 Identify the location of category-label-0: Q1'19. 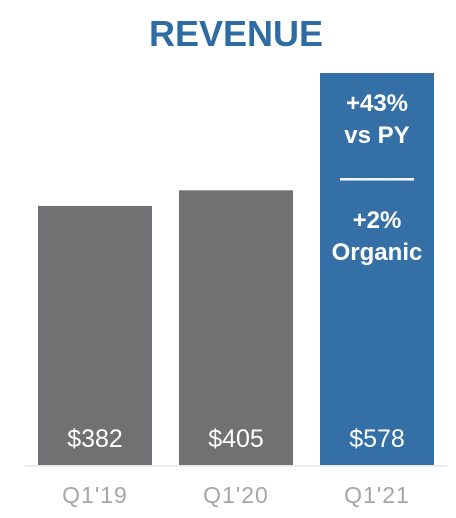
(95, 495).